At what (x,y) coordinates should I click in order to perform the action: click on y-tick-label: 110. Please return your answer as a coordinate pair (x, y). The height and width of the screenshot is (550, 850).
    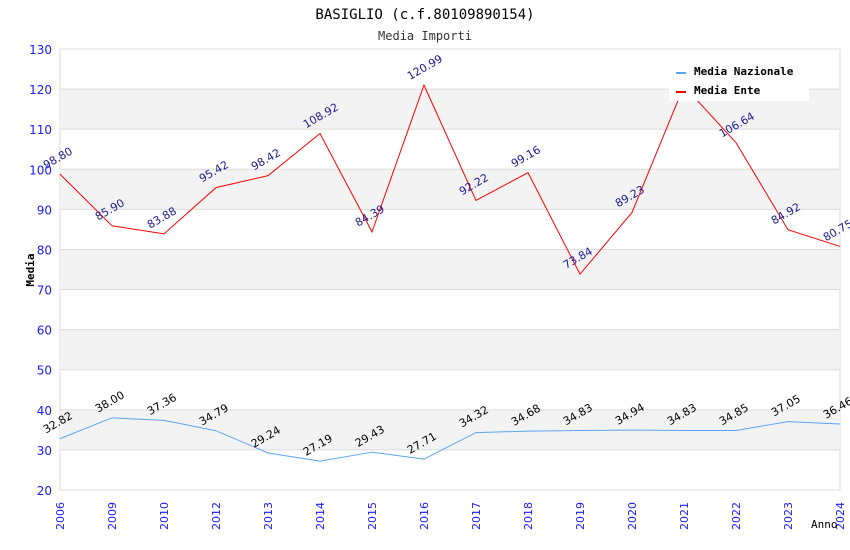
    Looking at the image, I should click on (40, 130).